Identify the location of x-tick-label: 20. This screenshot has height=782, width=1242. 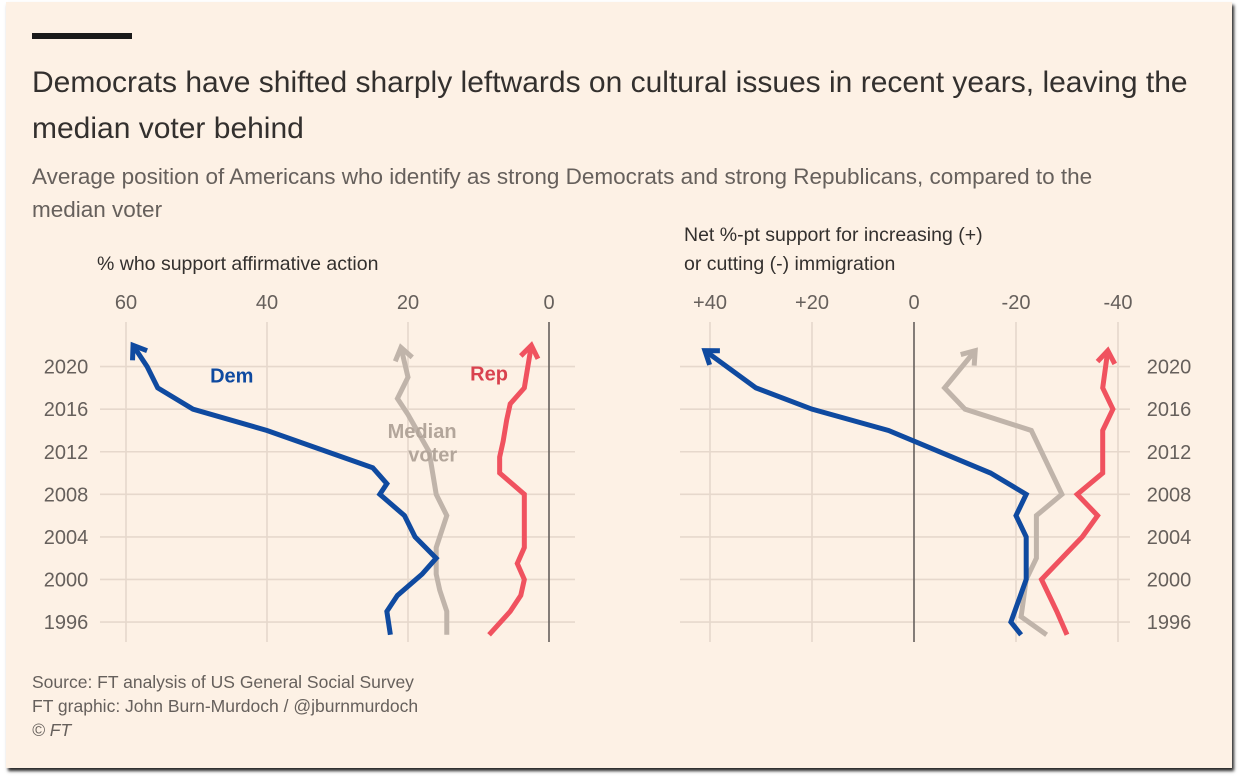
(408, 303).